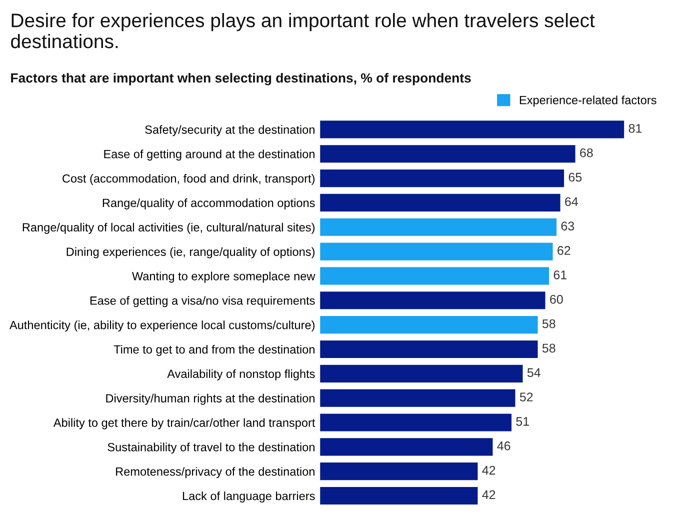 Image resolution: width=681 pixels, height=521 pixels. I want to click on chart-title: Desire for experiences plays an important role when travelers select destinations., so click(303, 30).